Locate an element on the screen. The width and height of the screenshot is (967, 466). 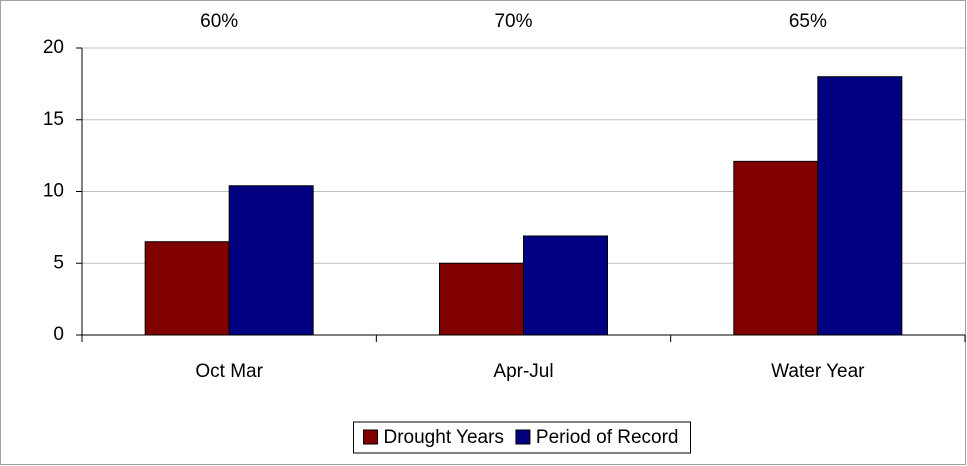
y-tick-label: 15 is located at coordinates (53, 119).